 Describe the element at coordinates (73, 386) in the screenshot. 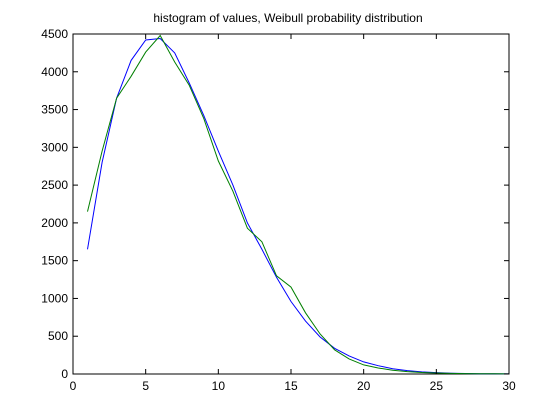

I see `x-tick-label: 0` at that location.